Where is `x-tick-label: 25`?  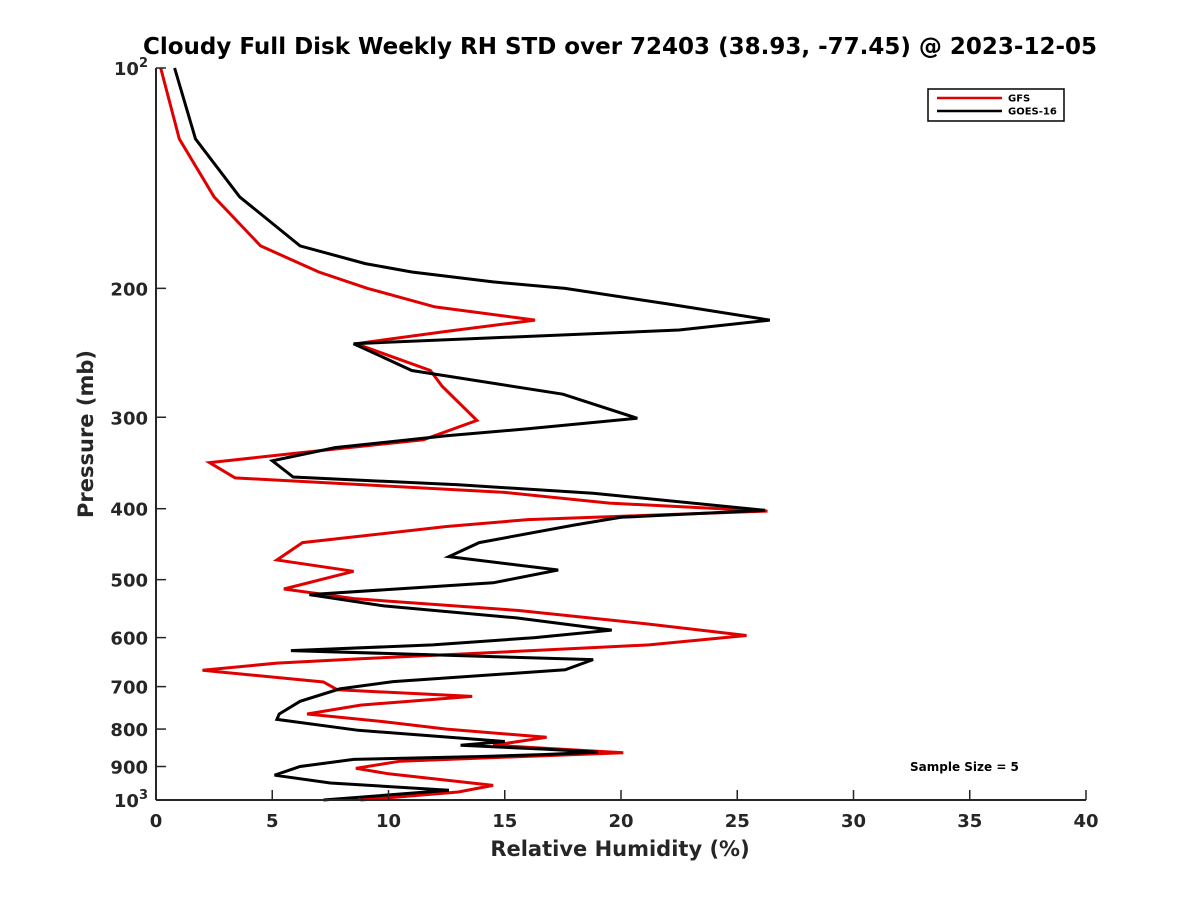
x-tick-label: 25 is located at coordinates (737, 821).